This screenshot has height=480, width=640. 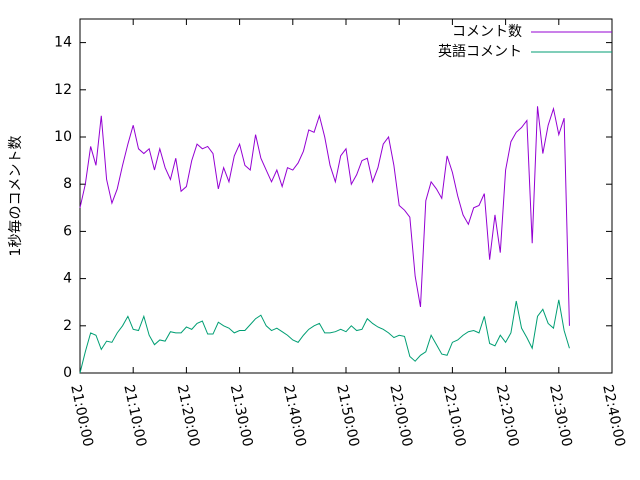 I want to click on legend-label: 英語コメント, so click(x=480, y=51).